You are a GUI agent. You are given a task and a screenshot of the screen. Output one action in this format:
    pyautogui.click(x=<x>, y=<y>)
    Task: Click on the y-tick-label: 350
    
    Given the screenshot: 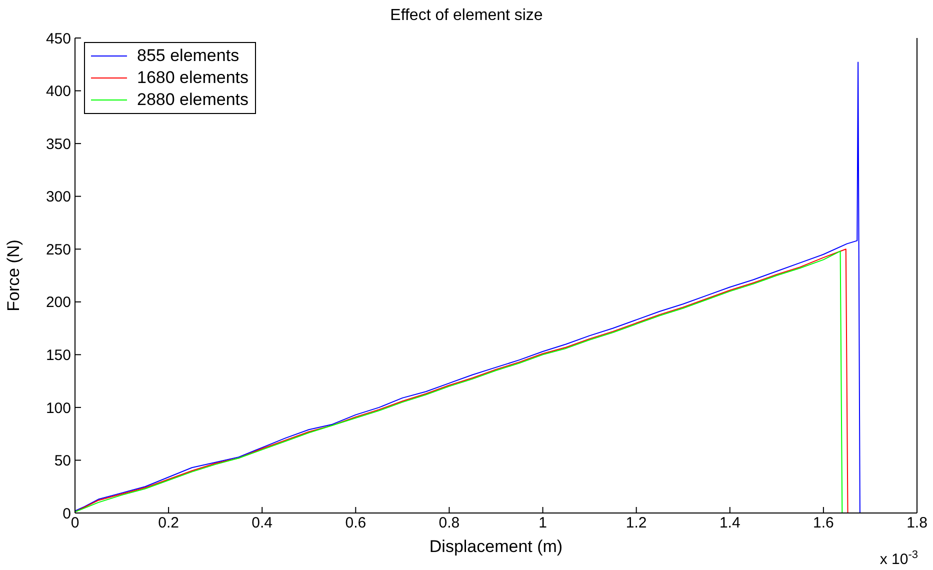 What is the action you would take?
    pyautogui.click(x=58, y=144)
    